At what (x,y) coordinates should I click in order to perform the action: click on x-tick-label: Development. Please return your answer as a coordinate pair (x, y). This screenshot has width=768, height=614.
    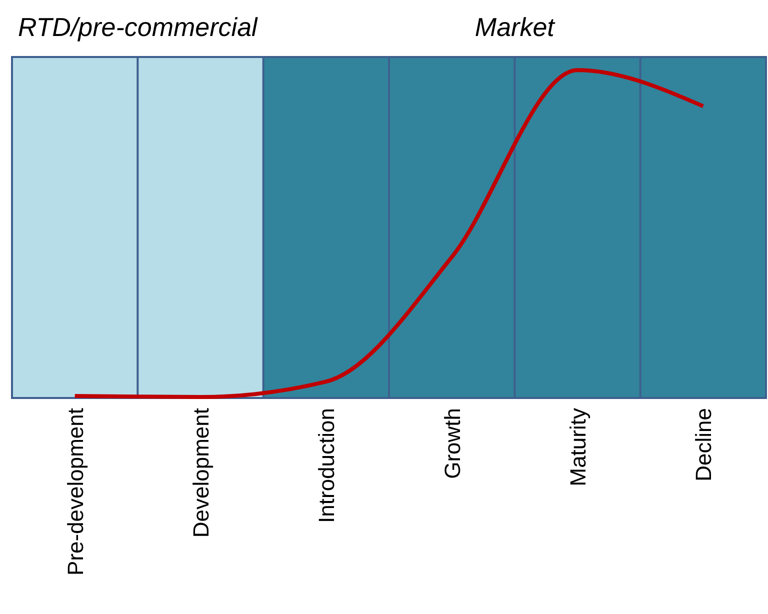
    Looking at the image, I should click on (201, 473).